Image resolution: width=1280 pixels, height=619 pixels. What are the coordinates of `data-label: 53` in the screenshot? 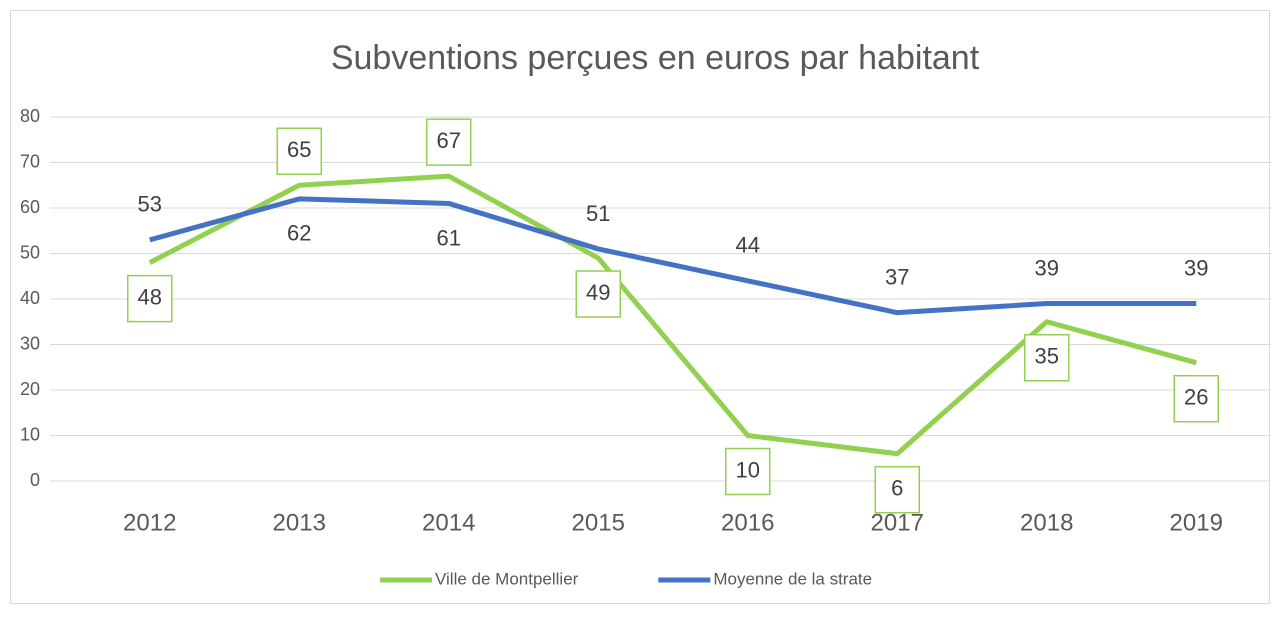 It's located at (150, 204).